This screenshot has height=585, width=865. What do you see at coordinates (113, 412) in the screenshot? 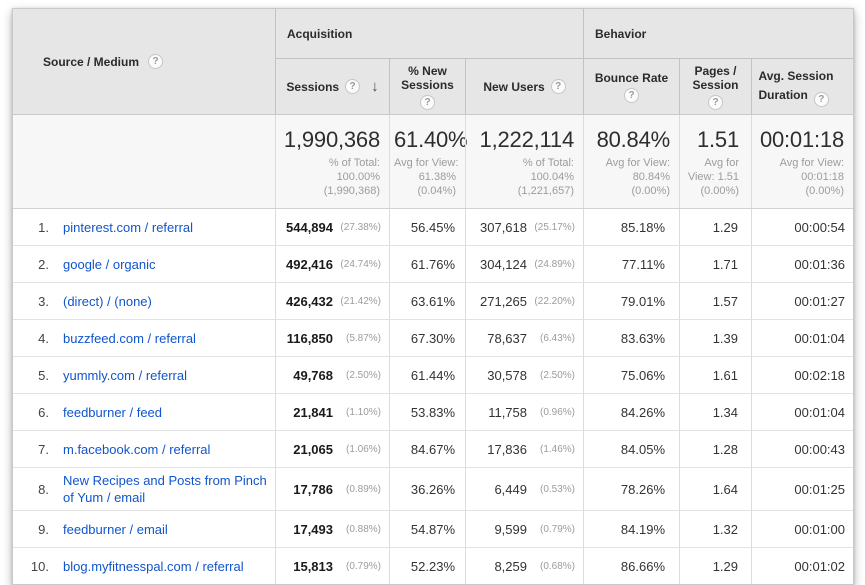
I see `source-medium-link: feedburner / feed` at bounding box center [113, 412].